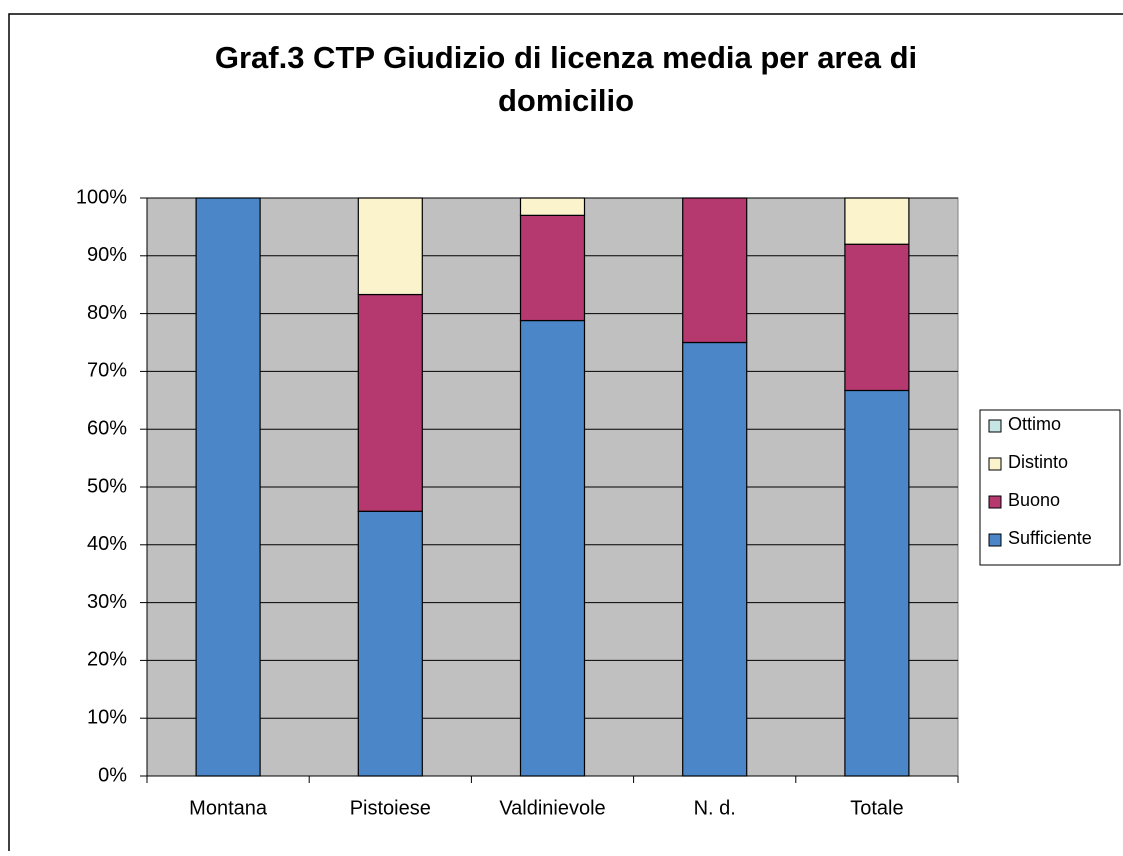 Image resolution: width=1123 pixels, height=856 pixels. What do you see at coordinates (107, 544) in the screenshot?
I see `y-tick-label: 40%` at bounding box center [107, 544].